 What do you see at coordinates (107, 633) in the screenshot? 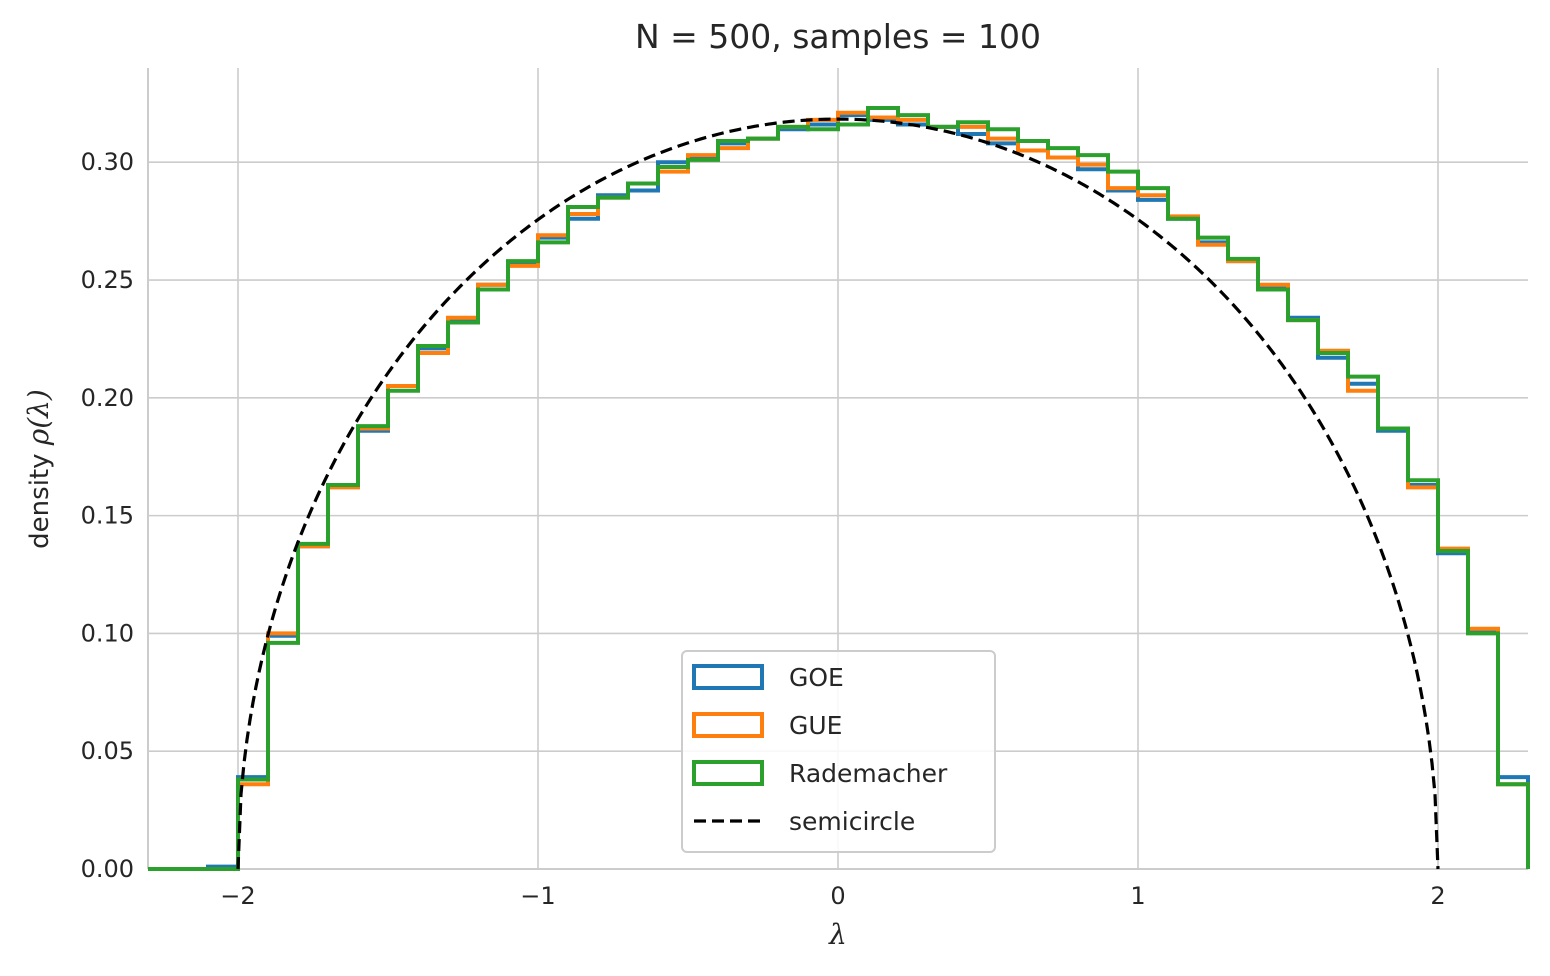
I see `y-tick-label: 0.10` at bounding box center [107, 633].